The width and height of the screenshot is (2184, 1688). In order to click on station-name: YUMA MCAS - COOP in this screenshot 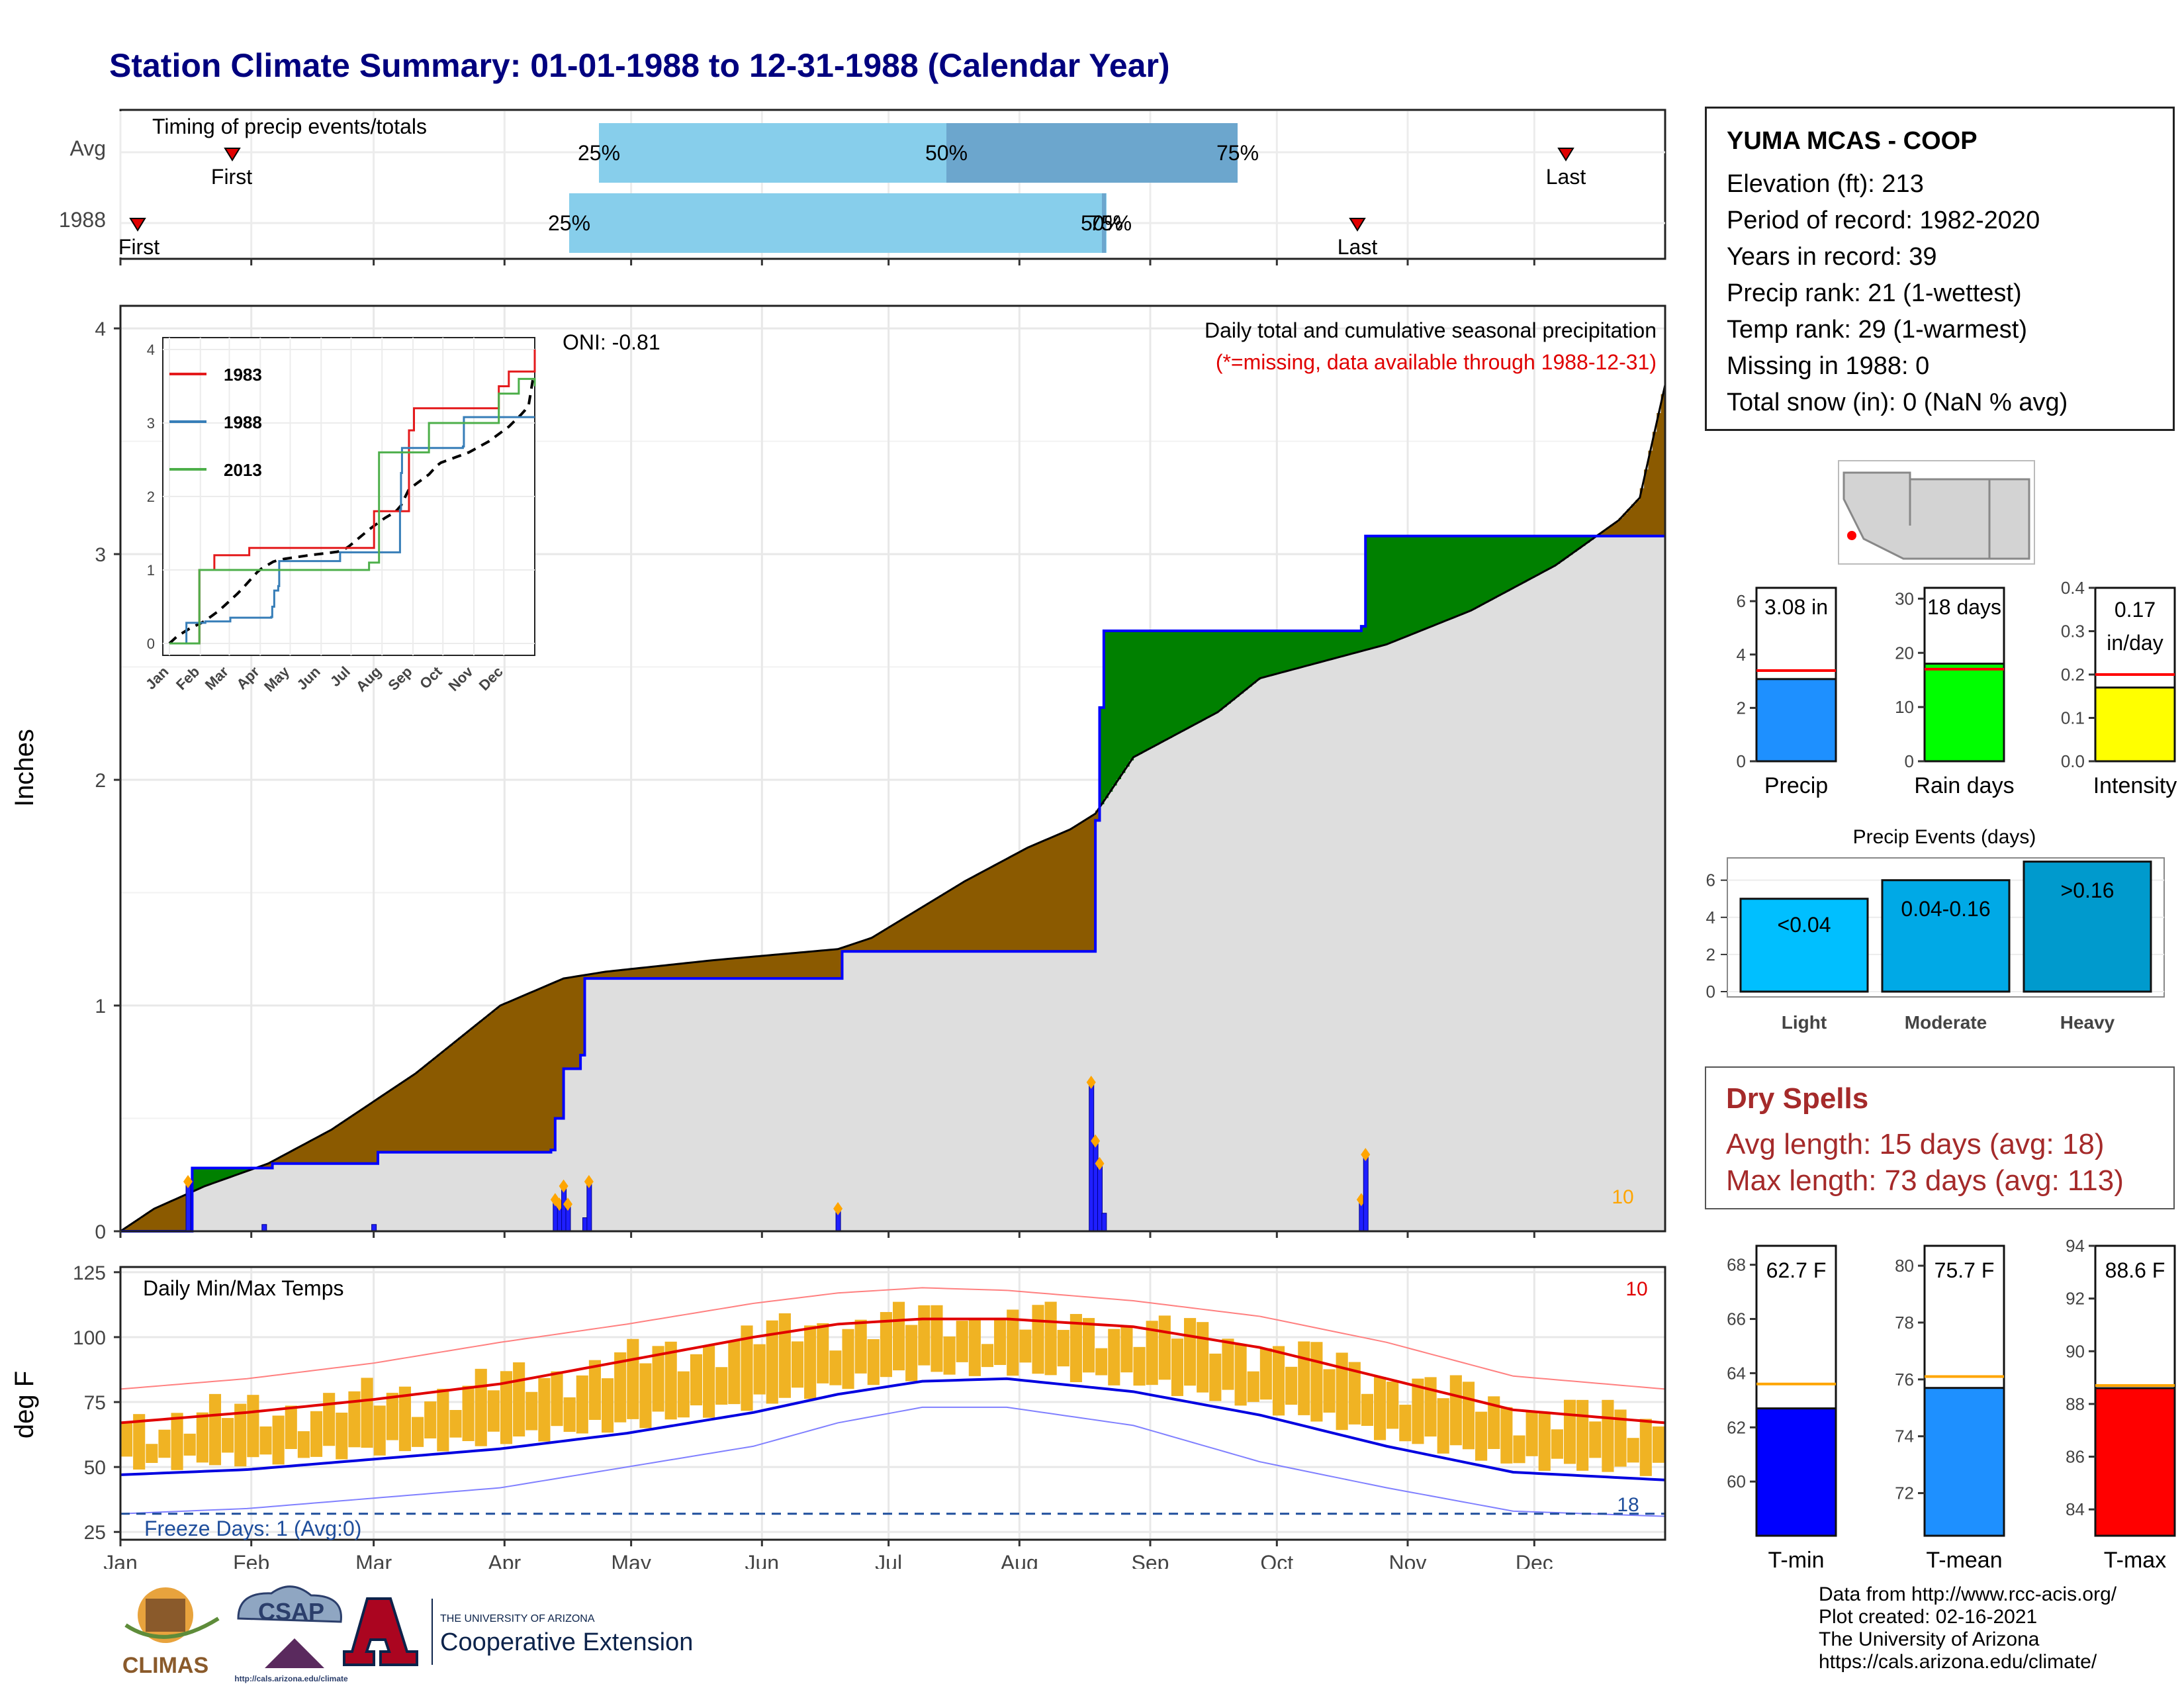, I will do `click(1852, 141)`.